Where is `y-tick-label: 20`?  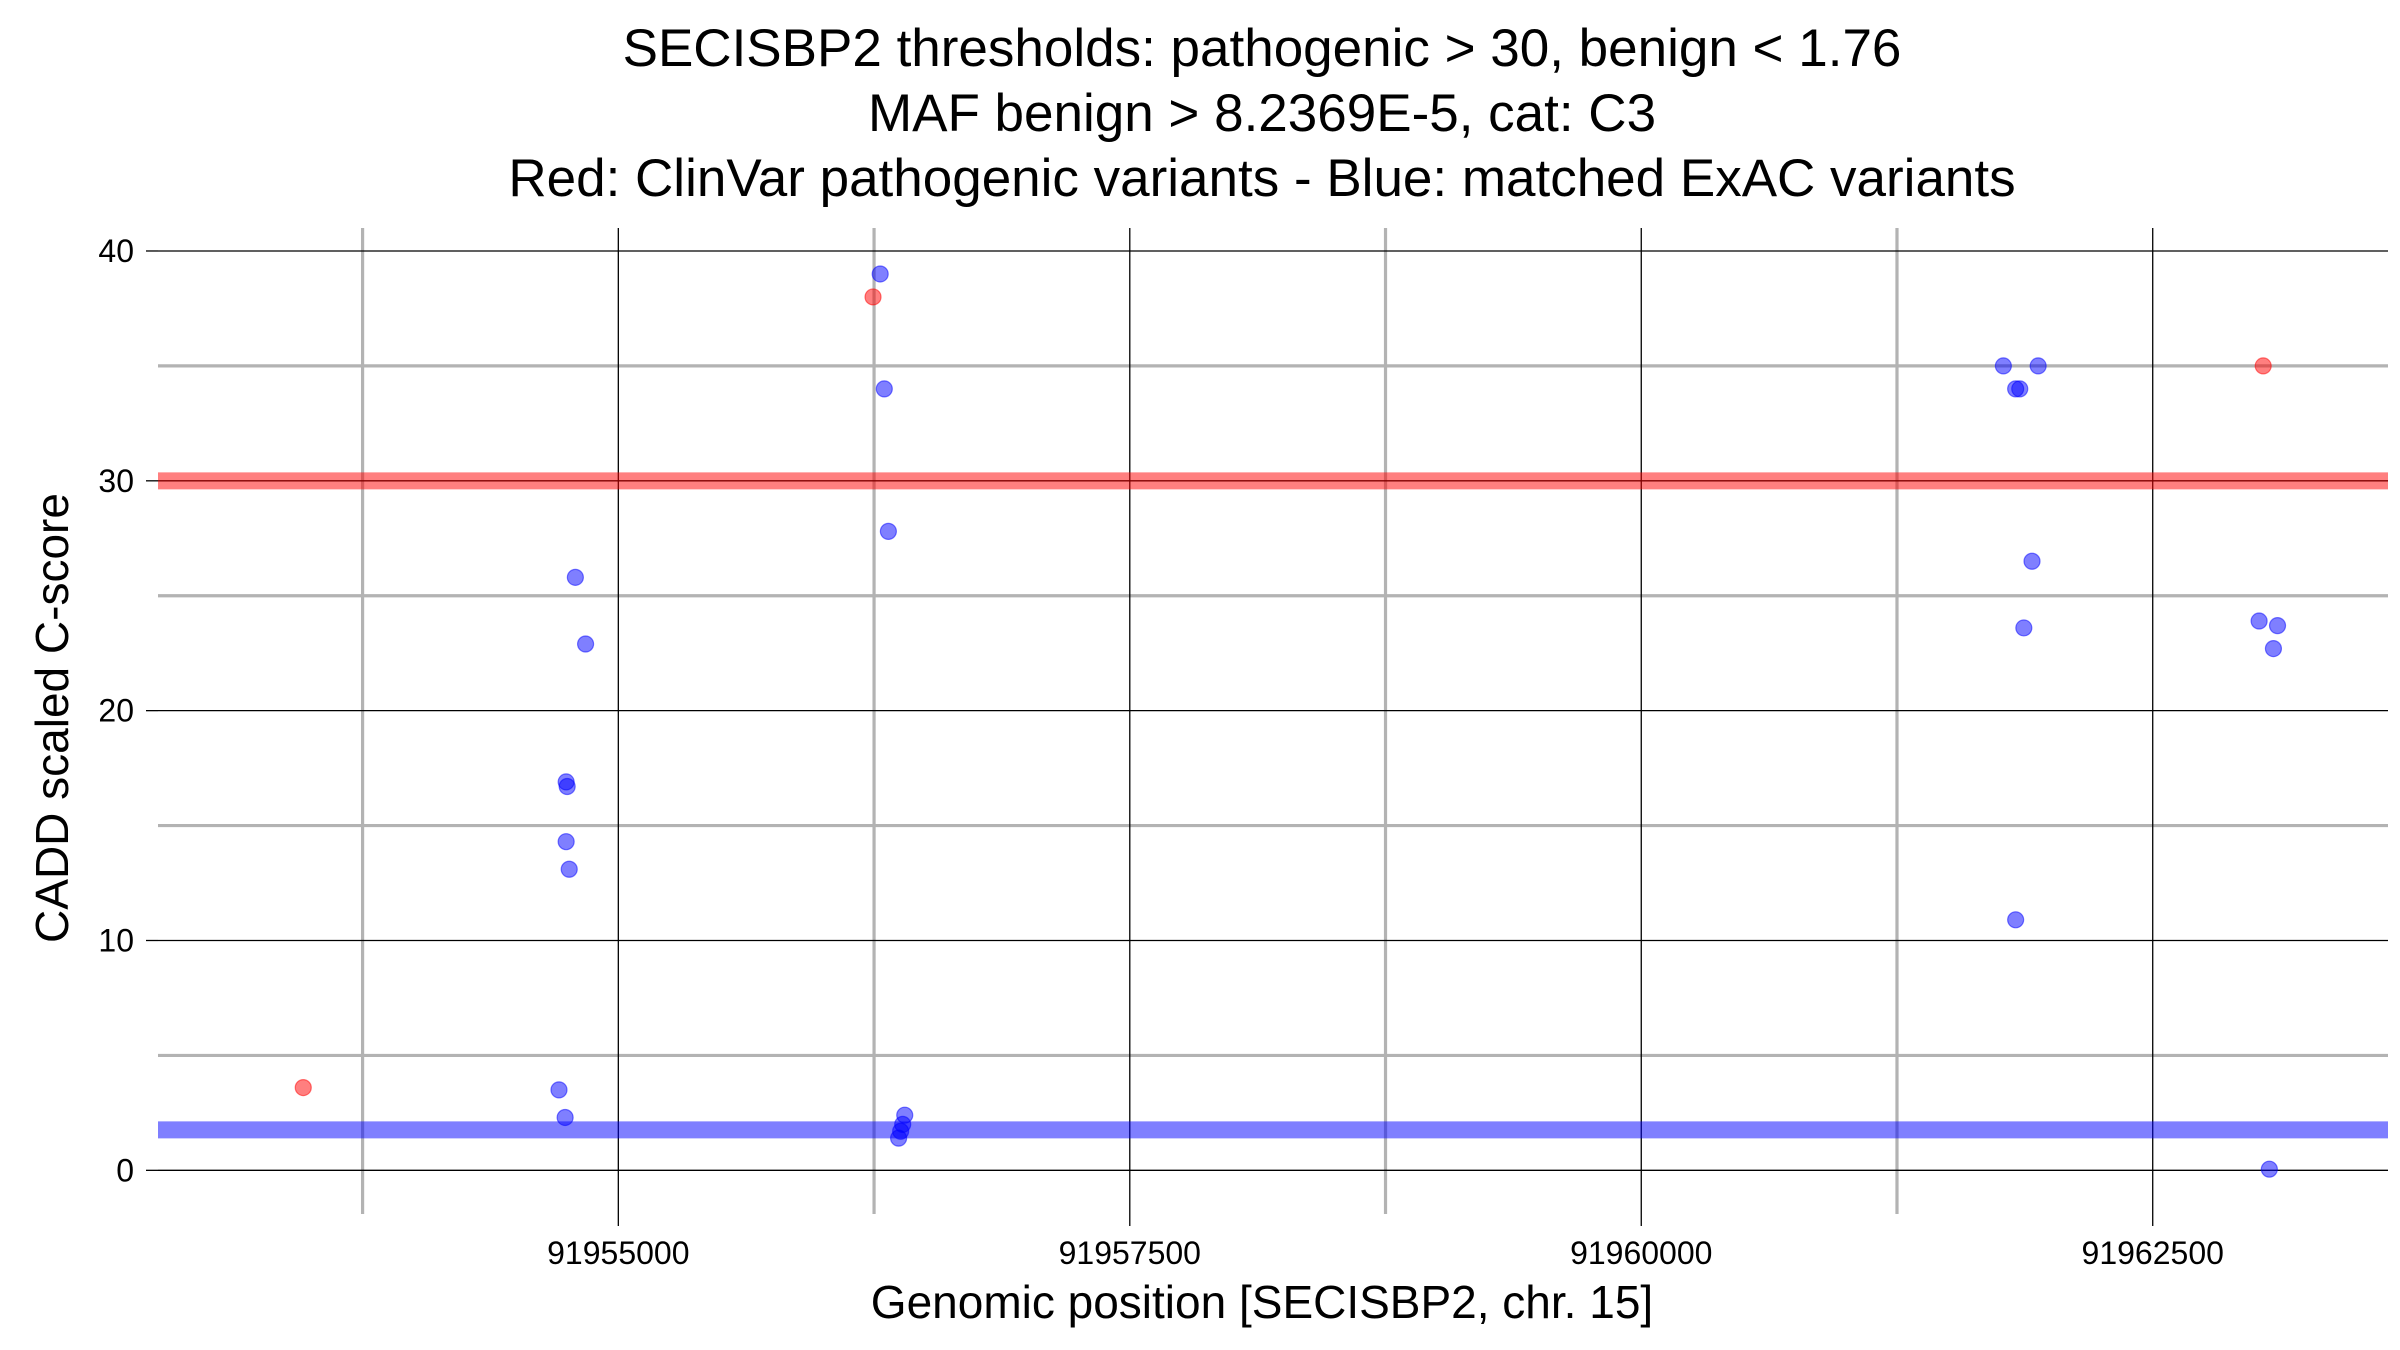
y-tick-label: 20 is located at coordinates (116, 711).